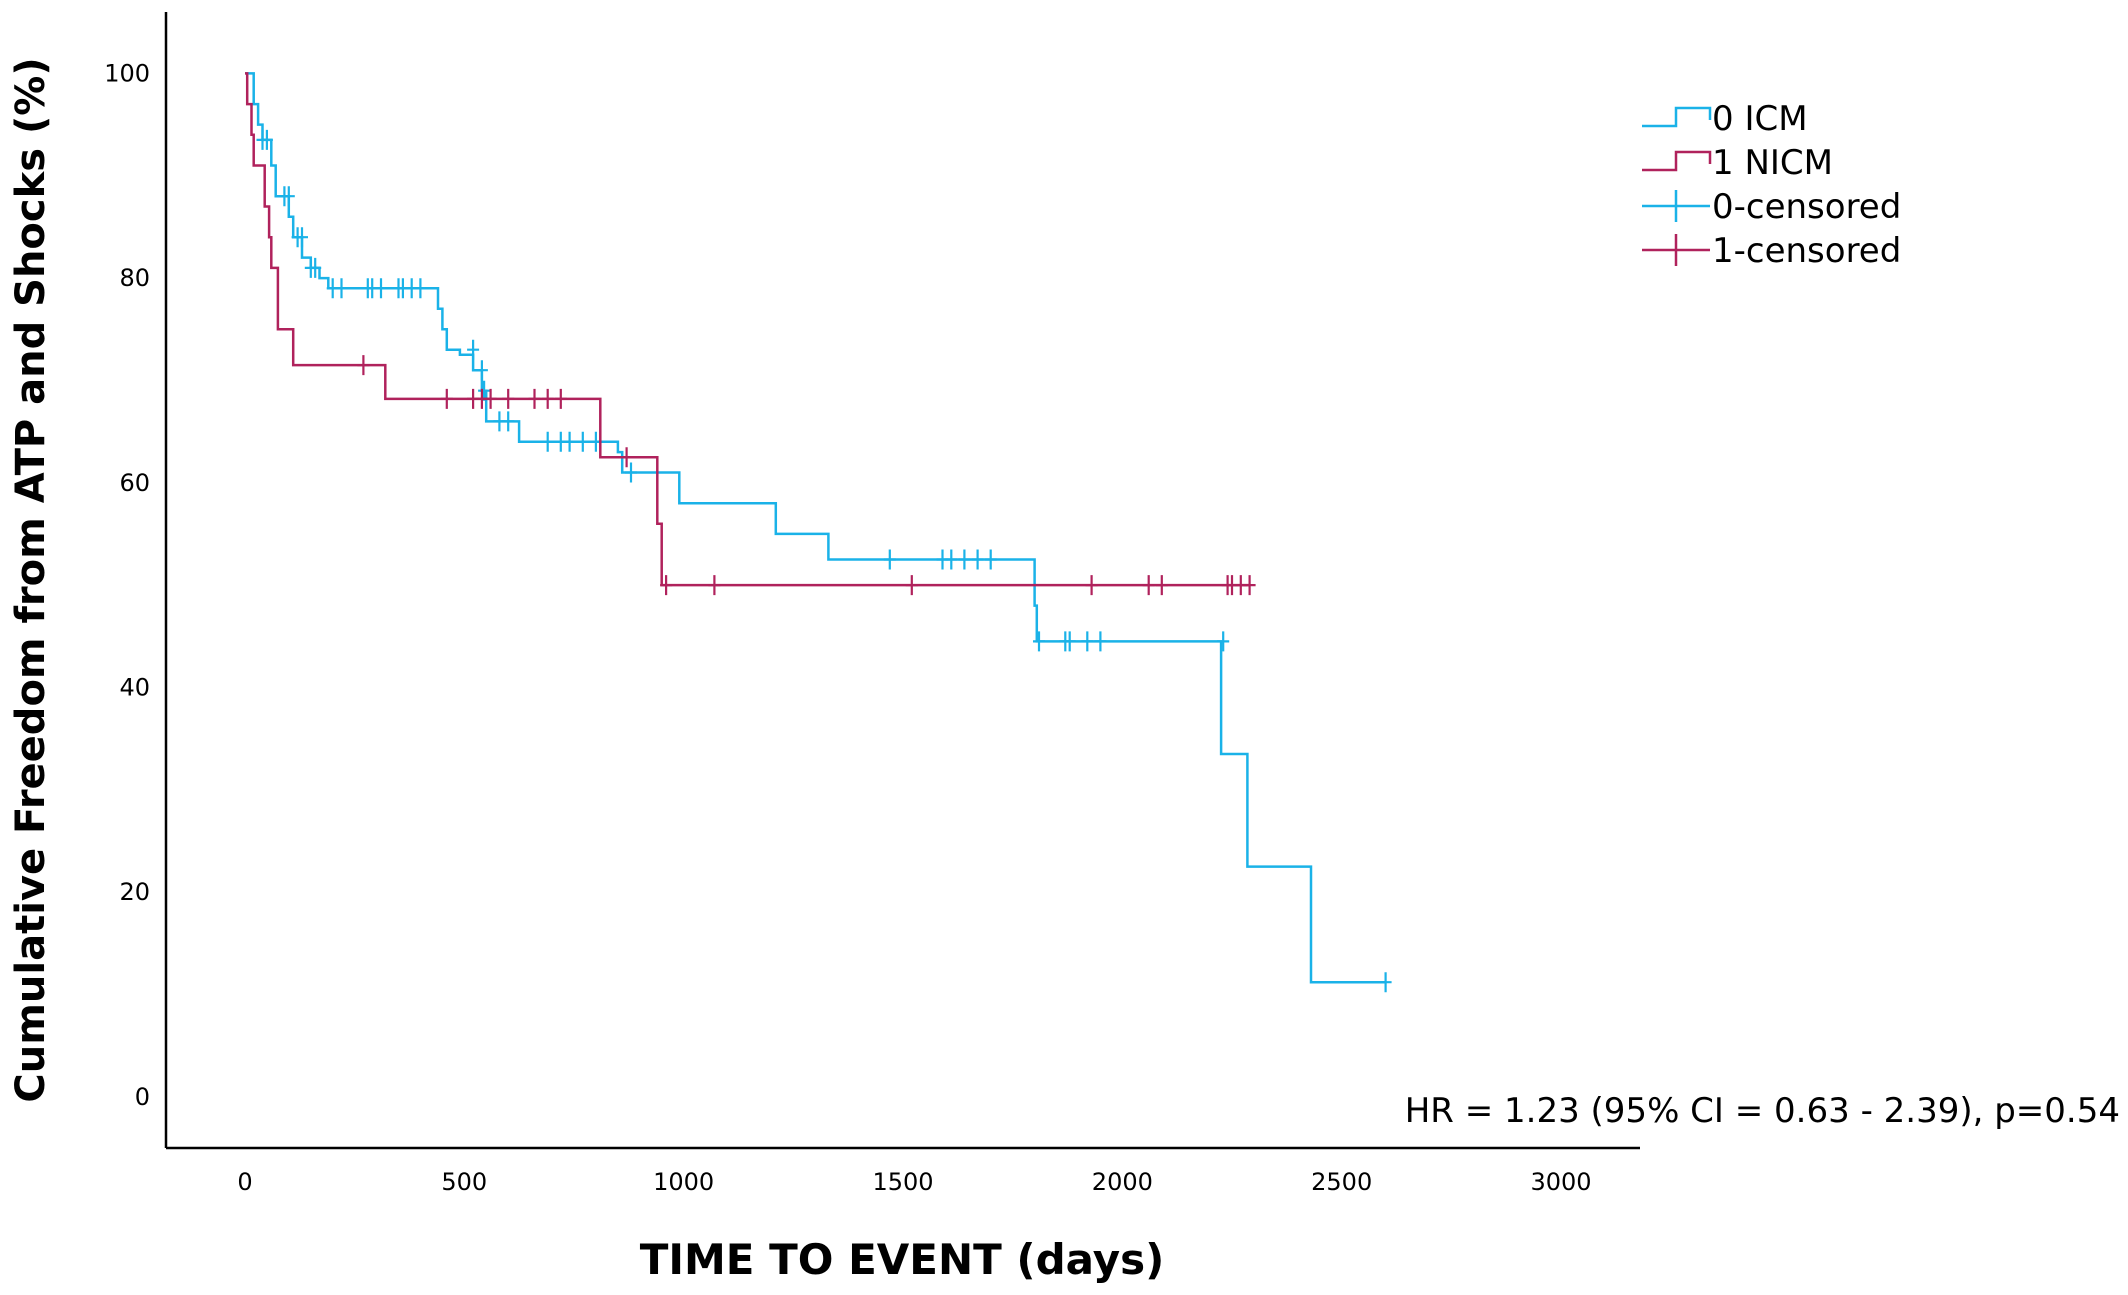 The height and width of the screenshot is (1295, 2128). What do you see at coordinates (134, 892) in the screenshot?
I see `y-tick-label: 20` at bounding box center [134, 892].